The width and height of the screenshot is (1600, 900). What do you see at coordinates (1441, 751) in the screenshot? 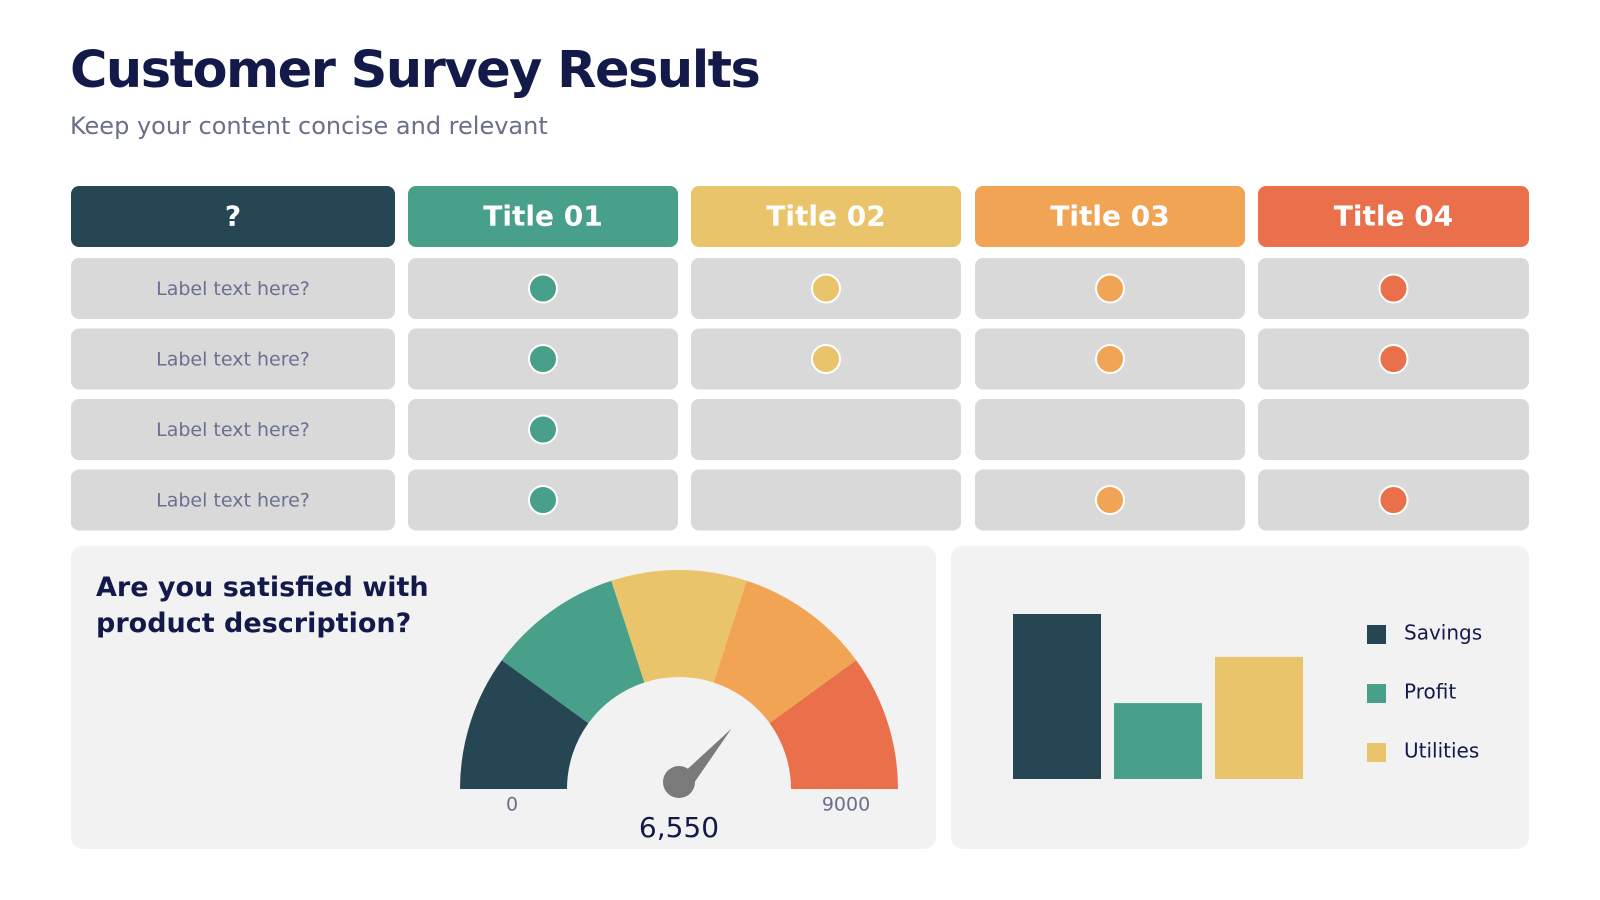
I see `legend-label: Utilities` at bounding box center [1441, 751].